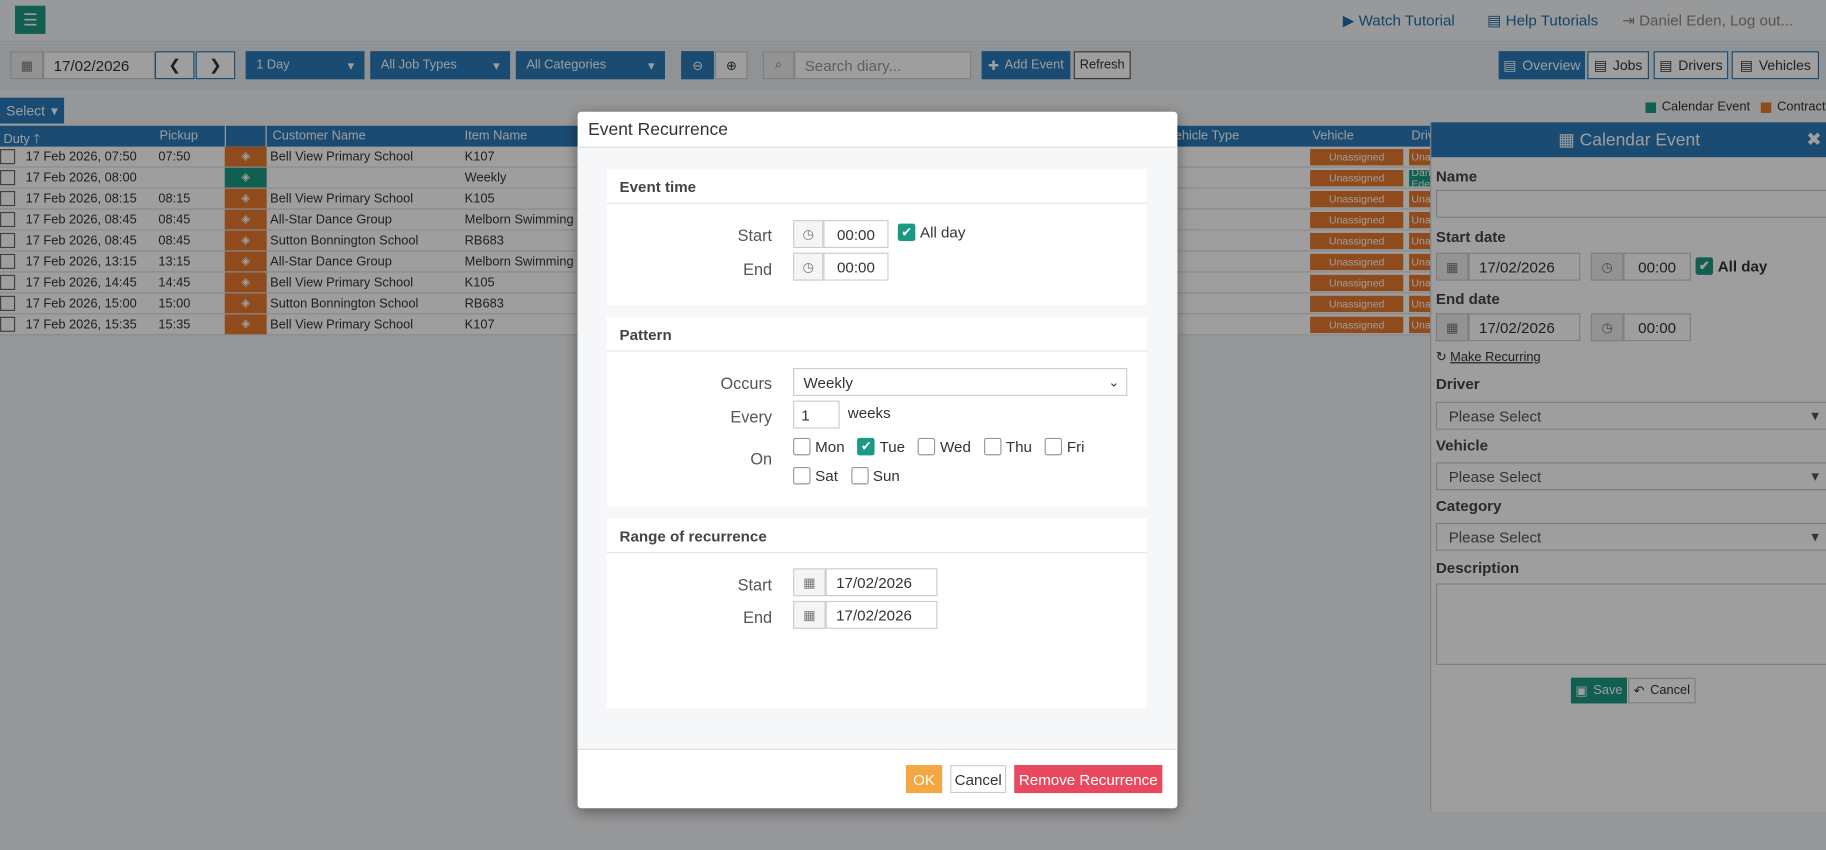 Image resolution: width=1826 pixels, height=850 pixels. I want to click on add-event-button: ✚ Add Event, so click(1026, 65).